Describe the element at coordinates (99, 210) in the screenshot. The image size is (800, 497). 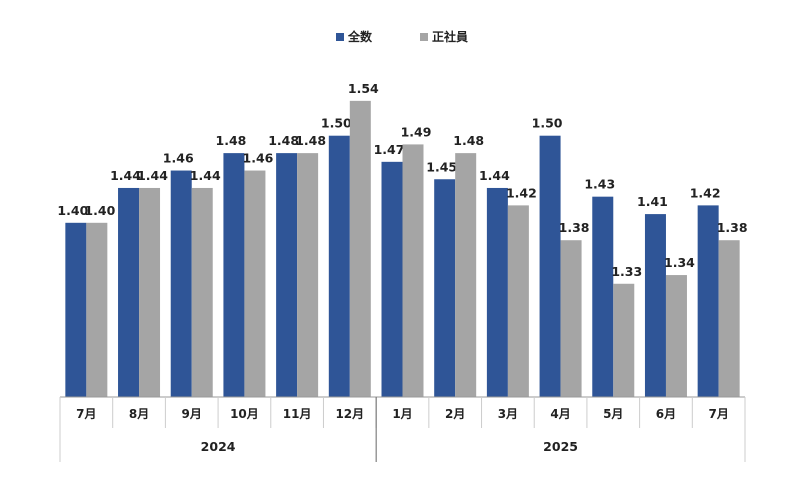
I see `data-label-1-0: 1.40` at that location.